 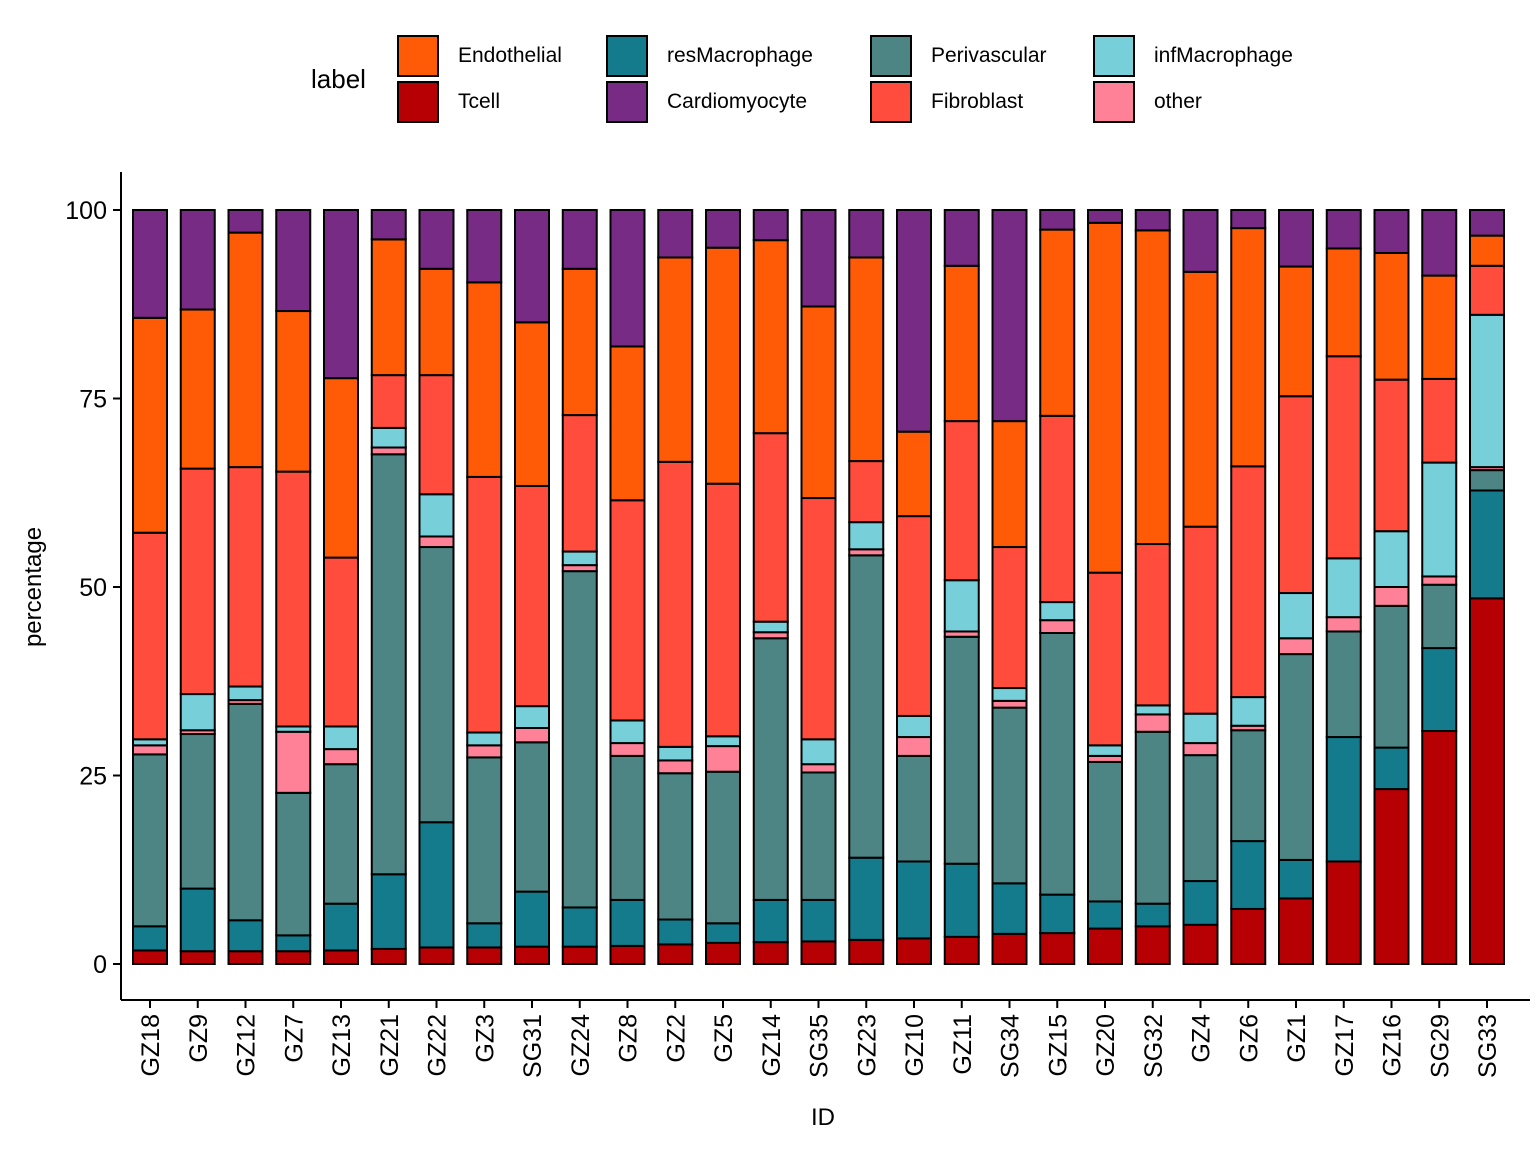 I want to click on x-tick-label: GZ13, so click(x=342, y=1045).